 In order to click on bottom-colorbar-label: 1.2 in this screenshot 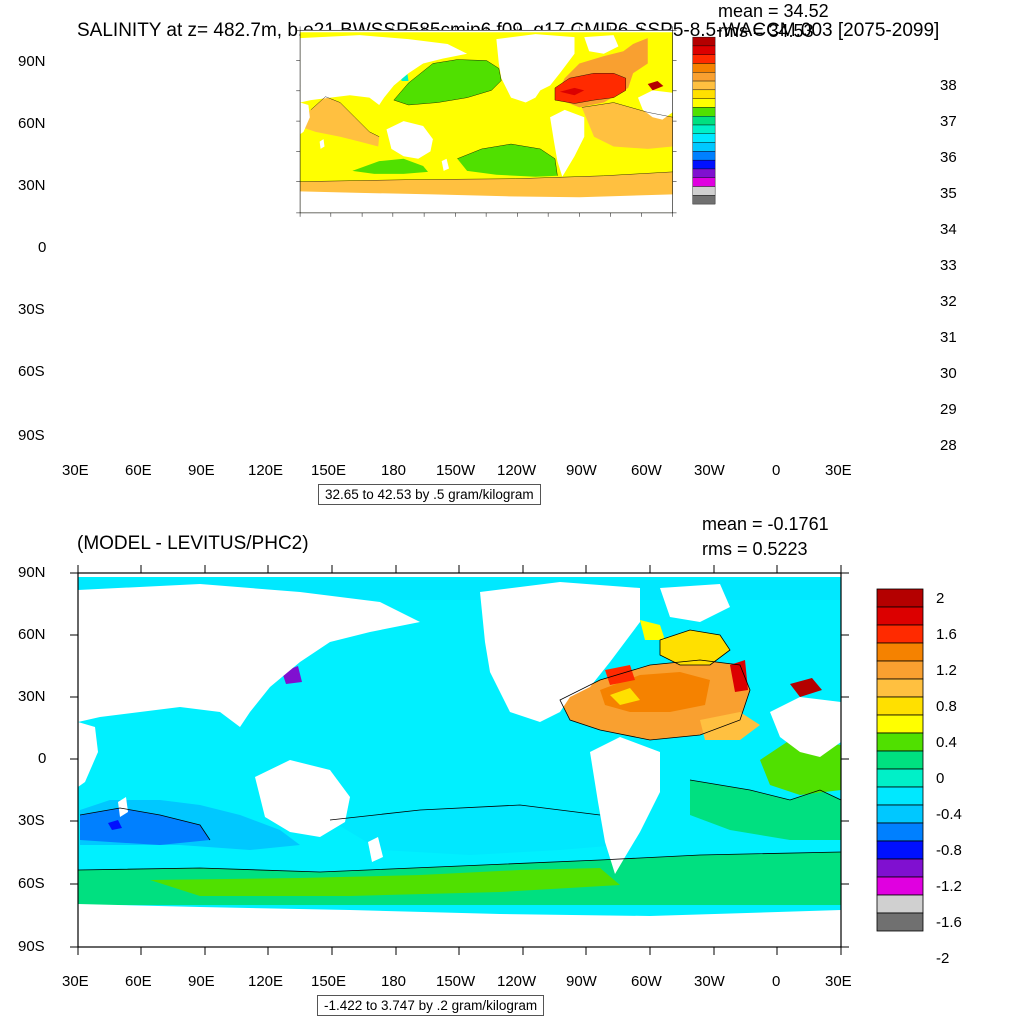, I will do `click(946, 670)`.